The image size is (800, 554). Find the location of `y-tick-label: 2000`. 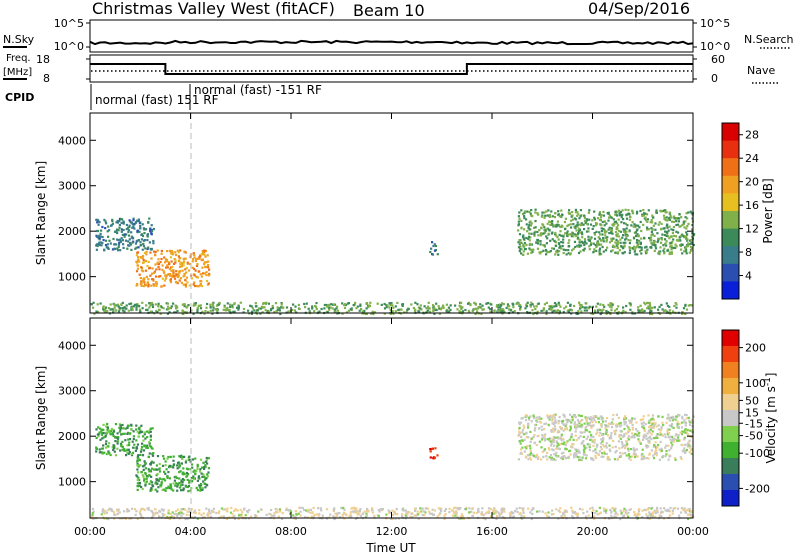

y-tick-label: 2000 is located at coordinates (72, 436).